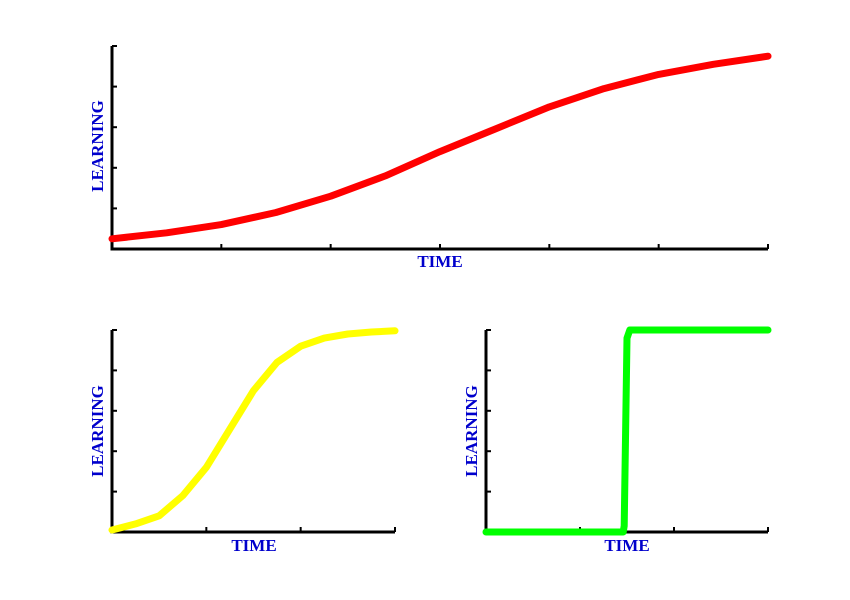 The image size is (850, 600). I want to click on axis-frame, so click(252, 432).